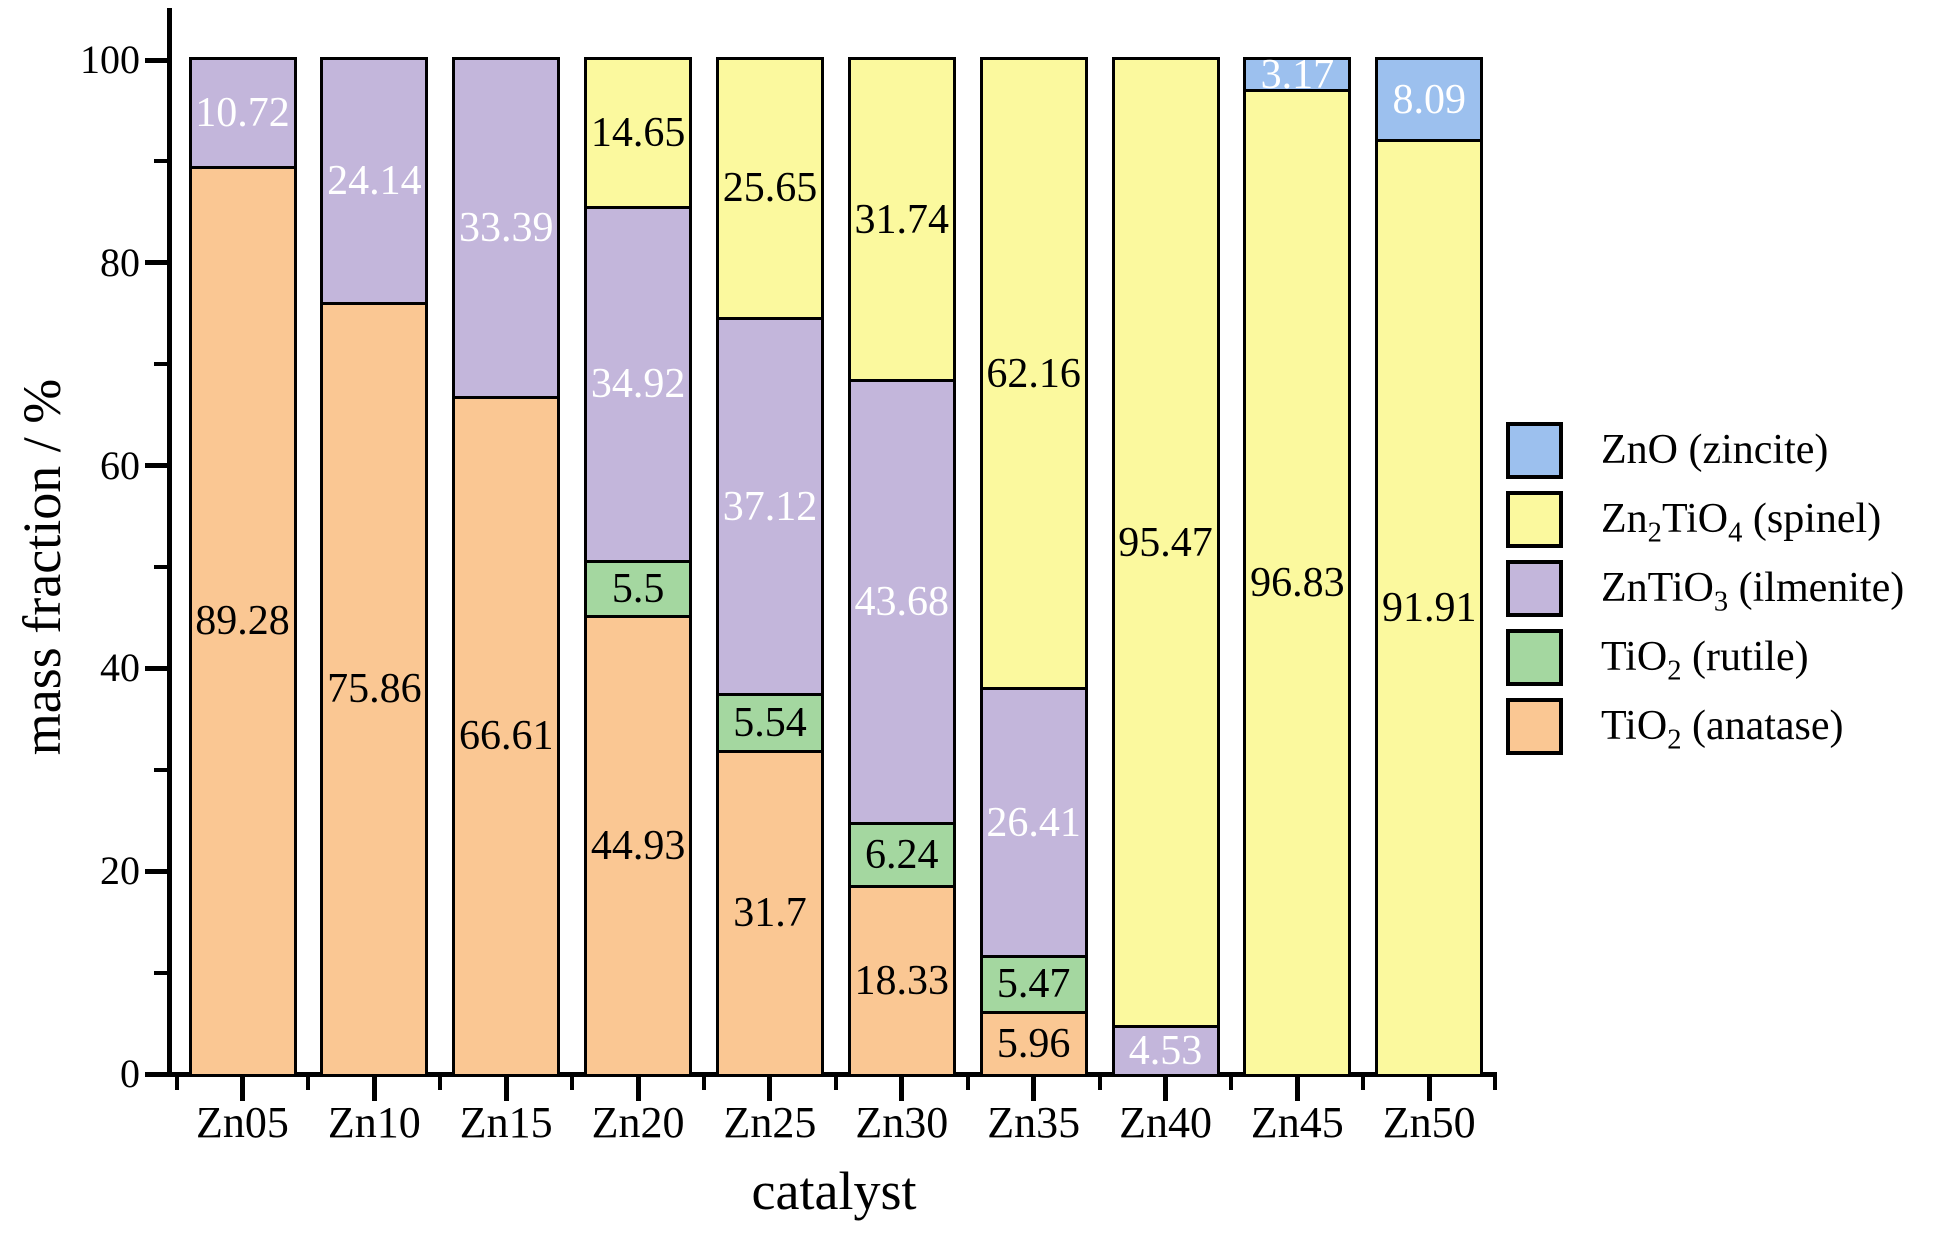 This screenshot has width=1947, height=1245. What do you see at coordinates (374, 689) in the screenshot?
I see `bar-segment-zn10-anatase: 75.86` at bounding box center [374, 689].